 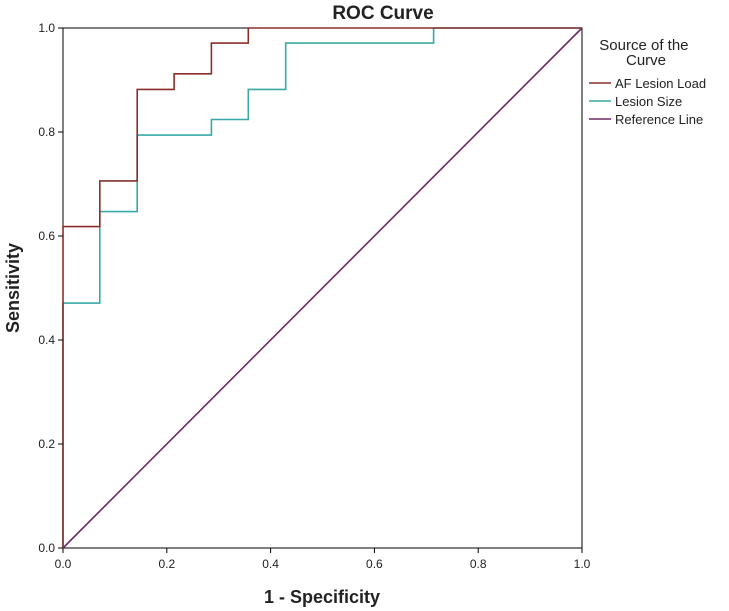 What do you see at coordinates (13, 288) in the screenshot?
I see `y-axis-title: Sensitivity` at bounding box center [13, 288].